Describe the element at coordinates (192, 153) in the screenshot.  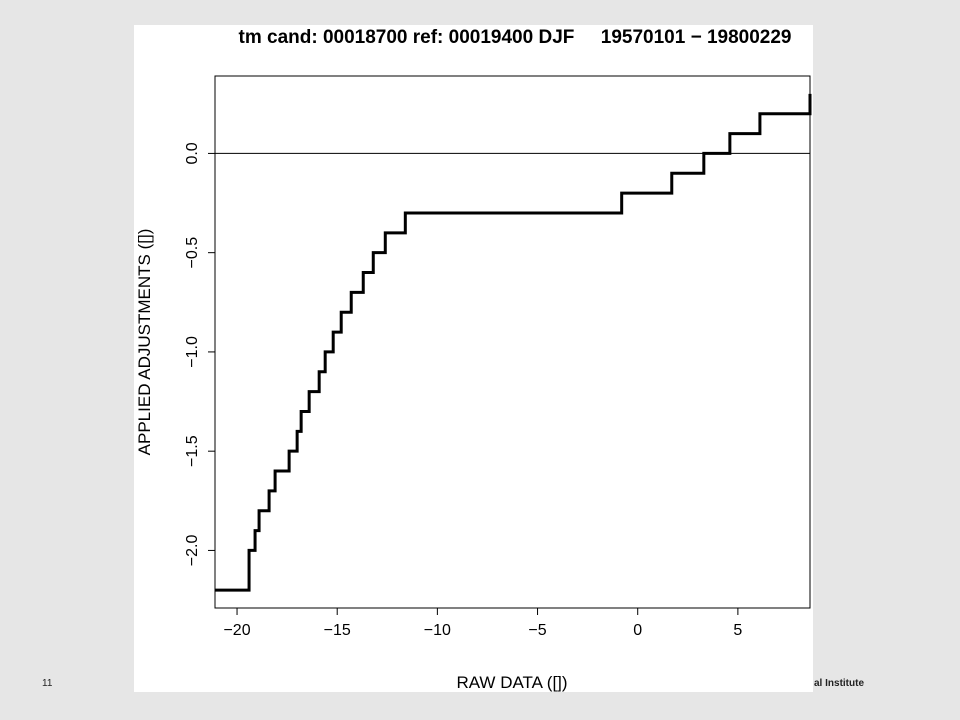
I see `y-tick-label: 0.0` at that location.